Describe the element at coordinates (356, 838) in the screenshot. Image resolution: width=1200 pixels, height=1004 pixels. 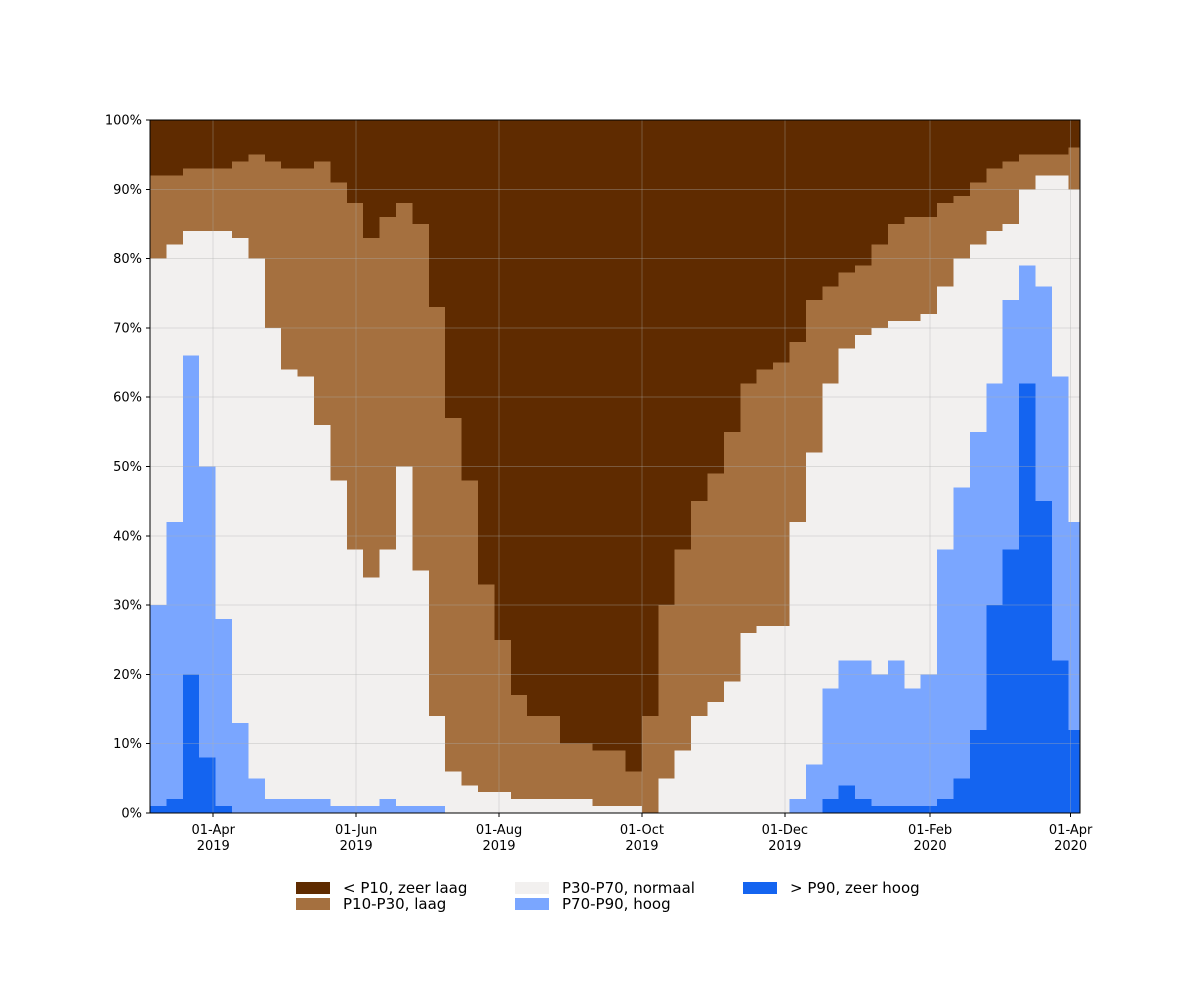
I see `x-tick-label: 01-Jun 2019` at that location.